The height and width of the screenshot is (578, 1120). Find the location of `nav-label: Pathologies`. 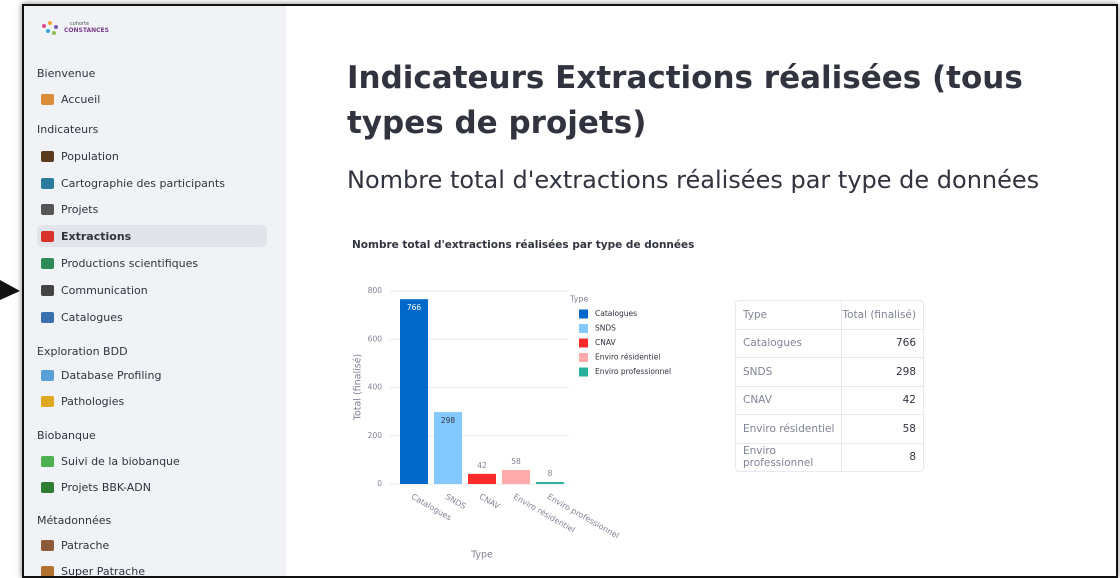

nav-label: Pathologies is located at coordinates (93, 401).